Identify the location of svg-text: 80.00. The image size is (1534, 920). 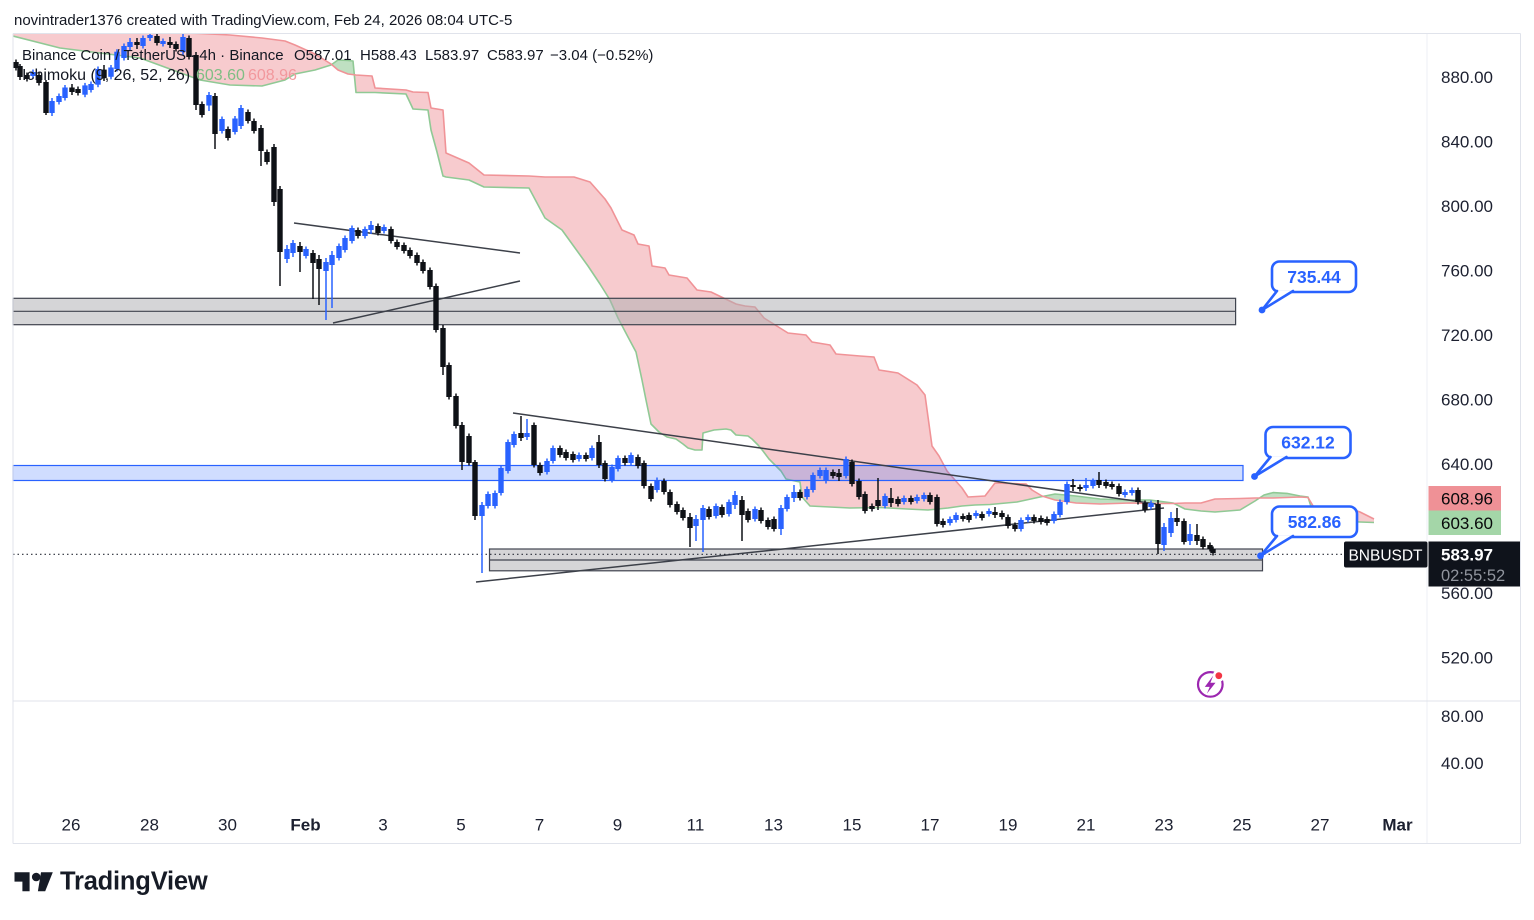
(1462, 716).